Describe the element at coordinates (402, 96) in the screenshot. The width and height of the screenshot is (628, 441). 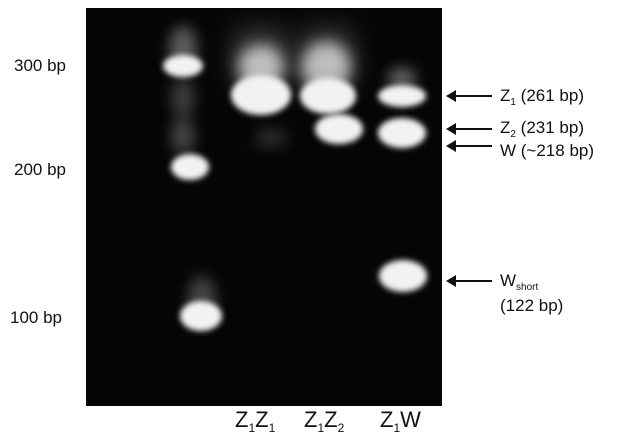
I see `band-z1w-z1` at that location.